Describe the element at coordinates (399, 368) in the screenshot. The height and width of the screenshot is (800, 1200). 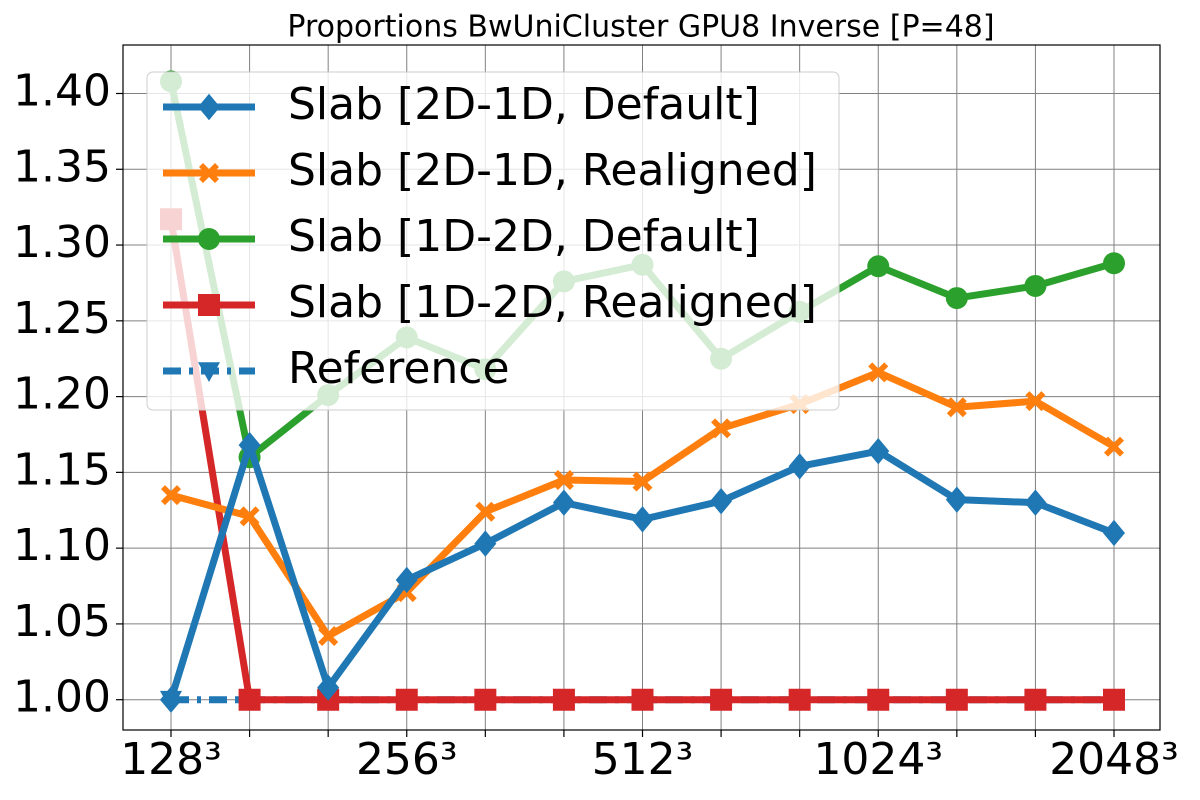
I see `legend-label: Reference` at that location.